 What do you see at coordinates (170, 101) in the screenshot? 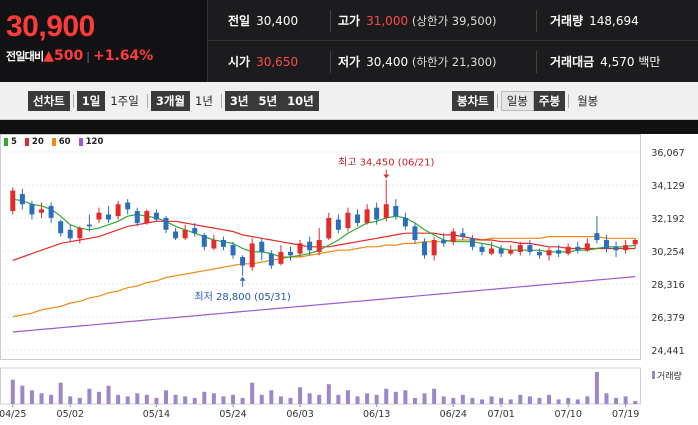
I see `period-tab-3m: 3개월` at bounding box center [170, 101].